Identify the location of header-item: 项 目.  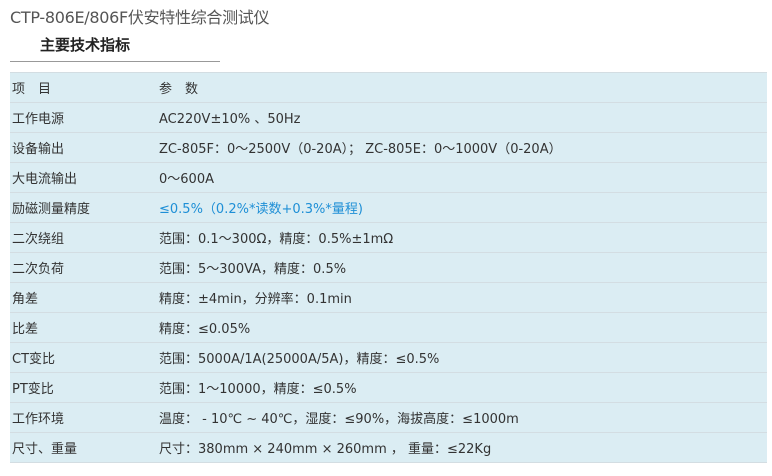
(84, 87).